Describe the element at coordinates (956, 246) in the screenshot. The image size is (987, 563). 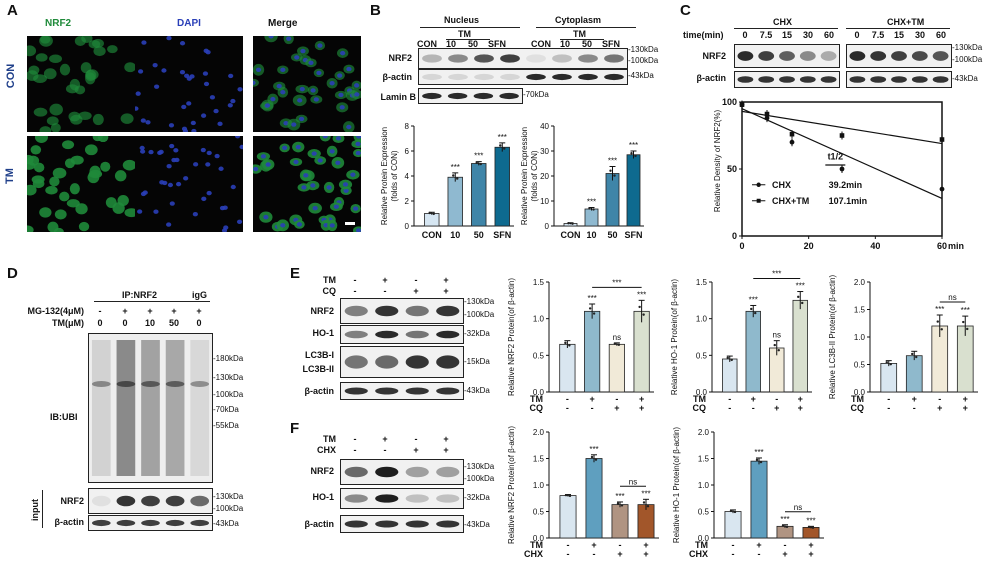
I see `x-axis-label: min` at that location.